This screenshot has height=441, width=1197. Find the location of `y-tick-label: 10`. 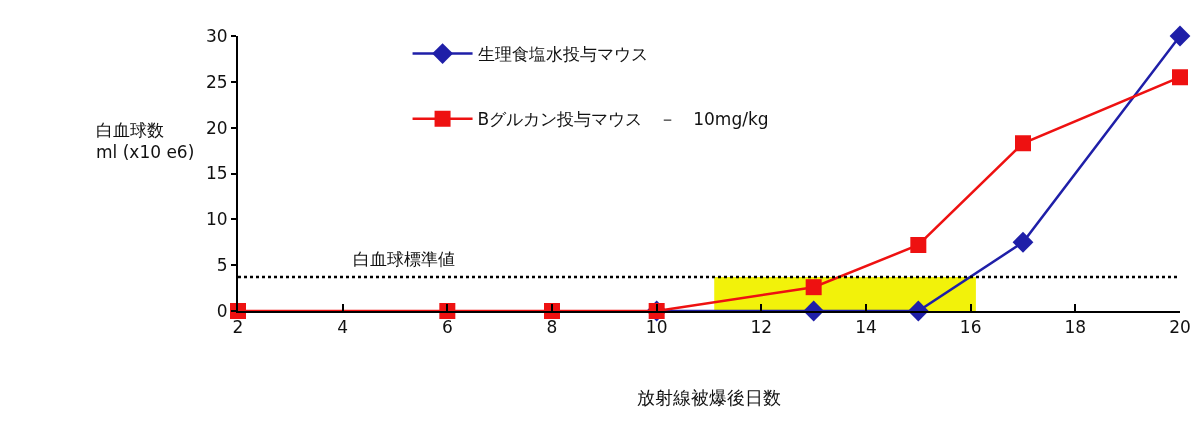

y-tick-label: 10 is located at coordinates (216, 219).